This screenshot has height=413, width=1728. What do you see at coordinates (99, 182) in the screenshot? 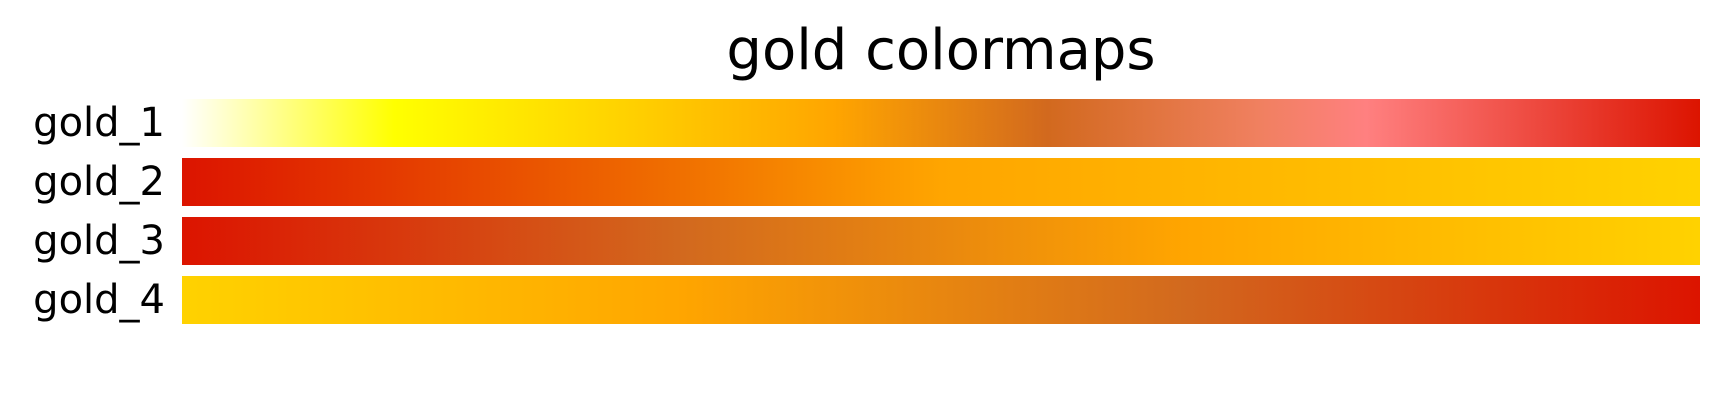
I see `colormap-label: gold_2` at bounding box center [99, 182].